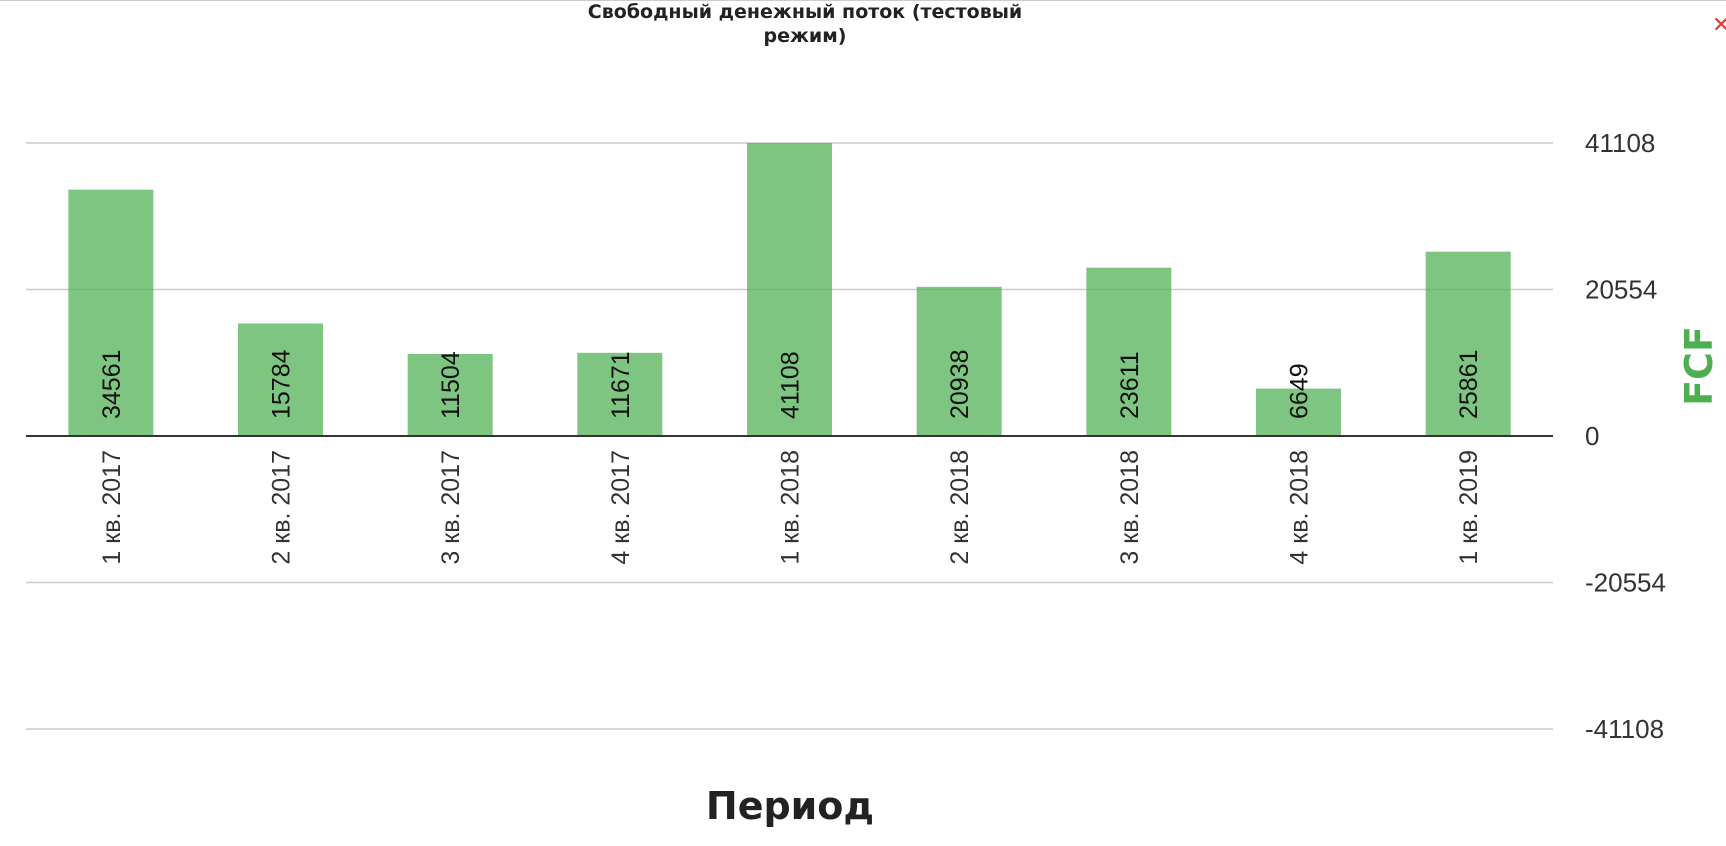 The width and height of the screenshot is (1726, 846). I want to click on y-tick-label: 41108, so click(1620, 143).